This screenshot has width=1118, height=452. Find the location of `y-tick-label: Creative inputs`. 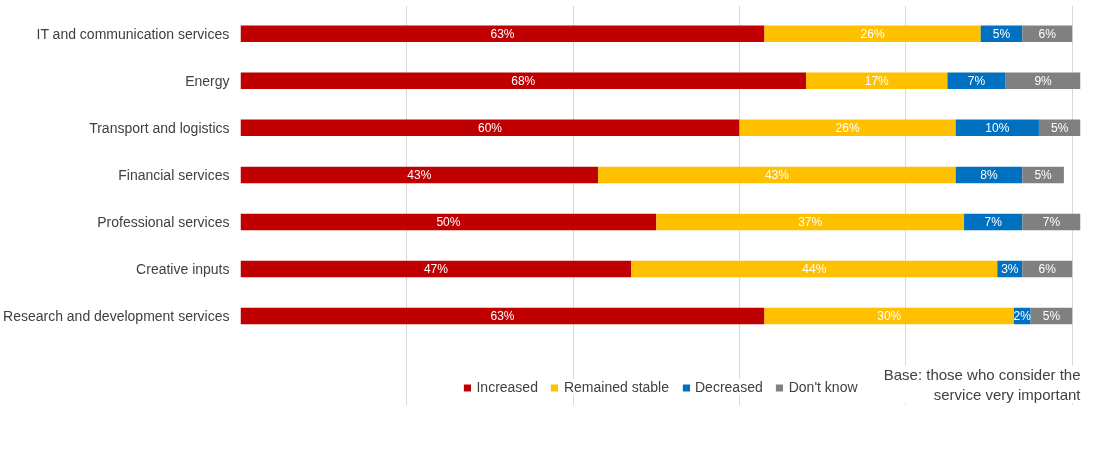

y-tick-label: Creative inputs is located at coordinates (183, 269).